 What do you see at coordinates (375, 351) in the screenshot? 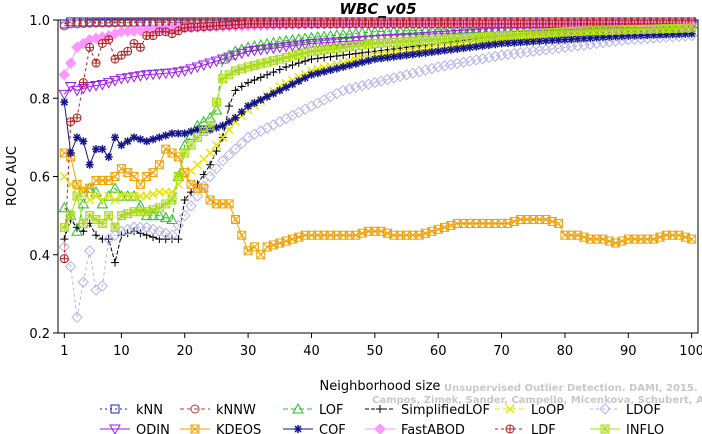
I see `x-tick-label: 50` at bounding box center [375, 351].